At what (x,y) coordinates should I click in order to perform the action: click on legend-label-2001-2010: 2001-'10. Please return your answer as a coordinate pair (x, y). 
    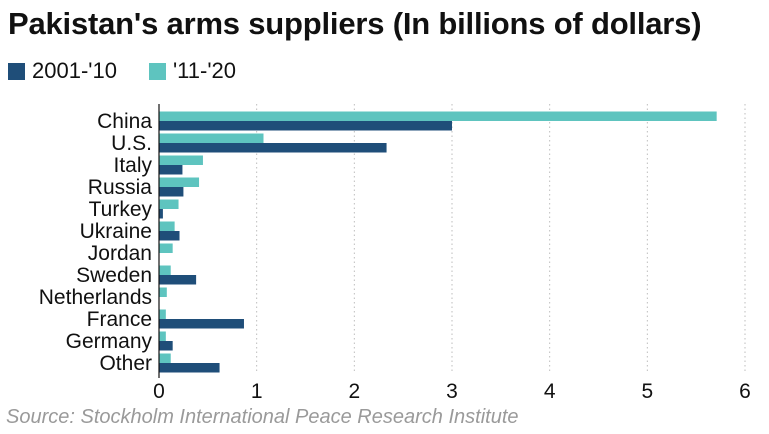
    Looking at the image, I should click on (74, 70).